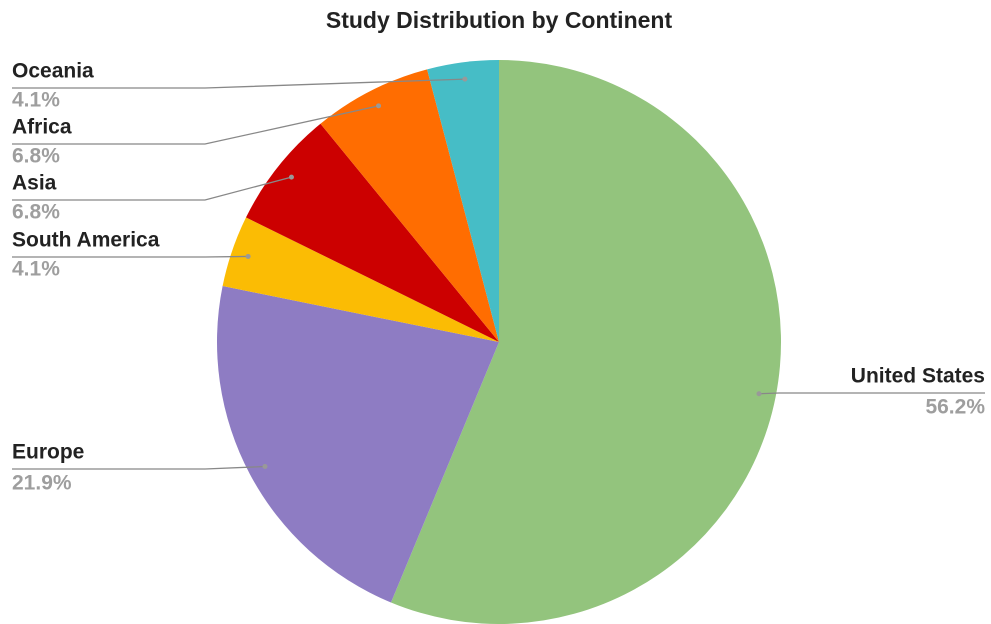 The height and width of the screenshot is (624, 991). Describe the element at coordinates (86, 240) in the screenshot. I see `slice-label: South America` at that location.